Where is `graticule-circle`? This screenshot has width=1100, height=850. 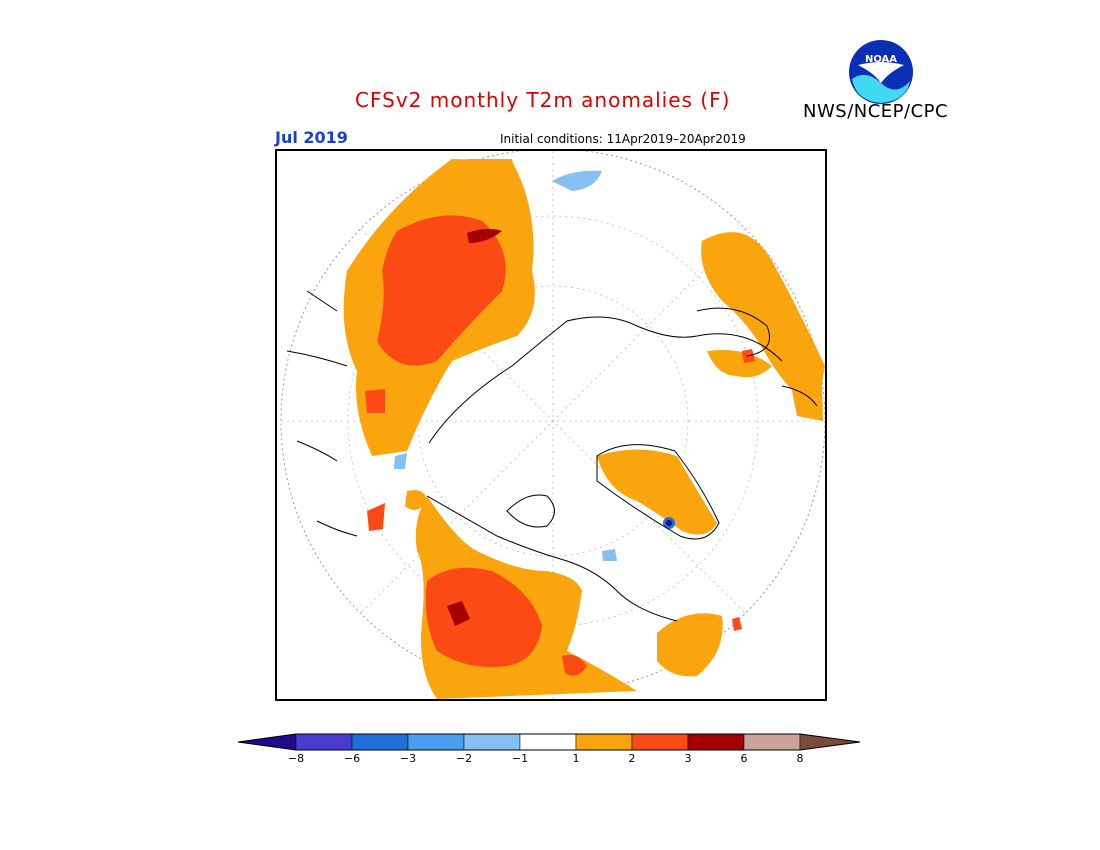
graticule-circle is located at coordinates (553, 421).